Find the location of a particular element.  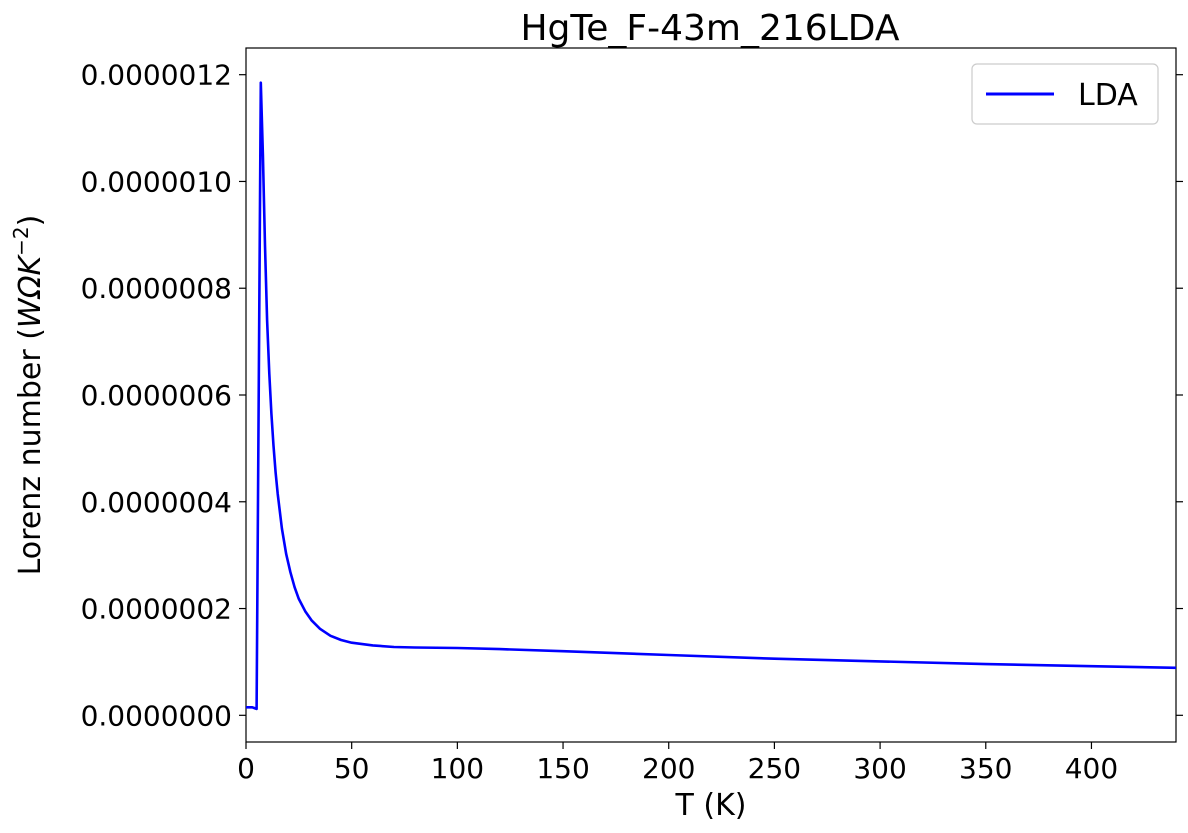

y-tick-label: 0.0000012 is located at coordinates (156, 75).